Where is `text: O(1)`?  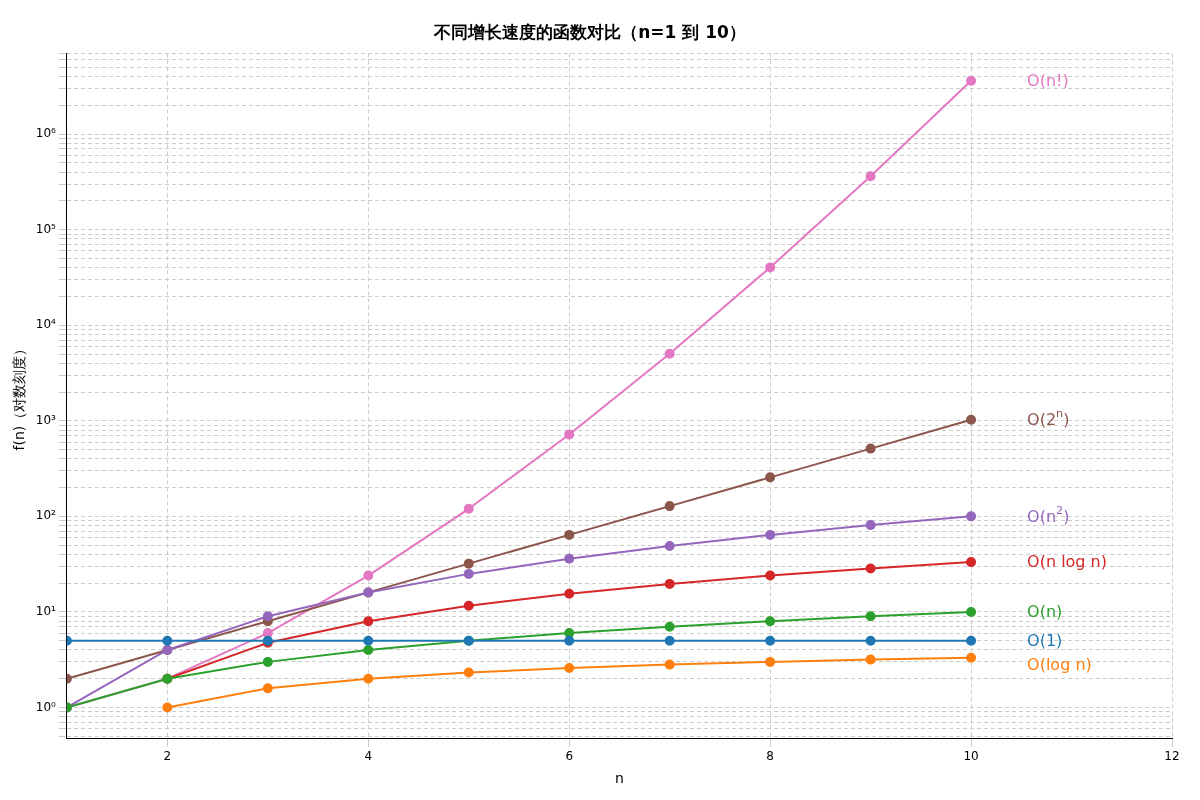
text: O(1) is located at coordinates (1045, 640).